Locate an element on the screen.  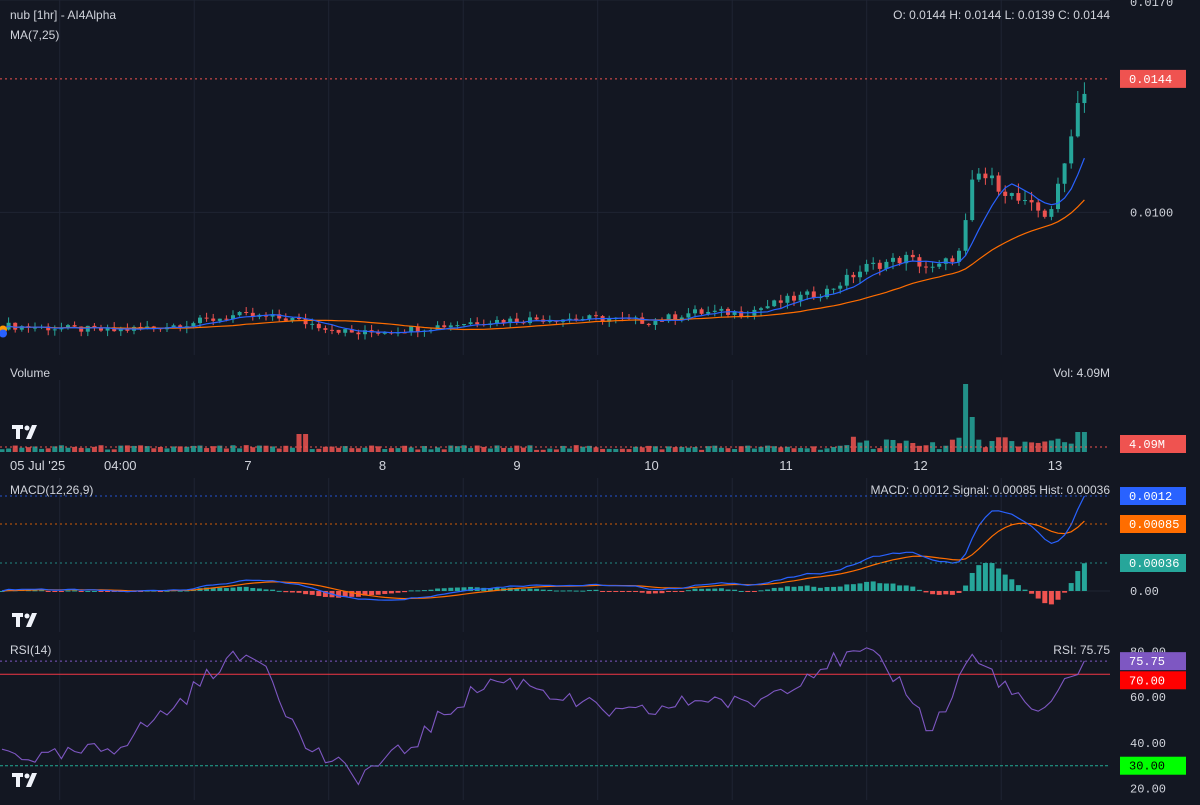
x-tick-label: 10 is located at coordinates (651, 465).